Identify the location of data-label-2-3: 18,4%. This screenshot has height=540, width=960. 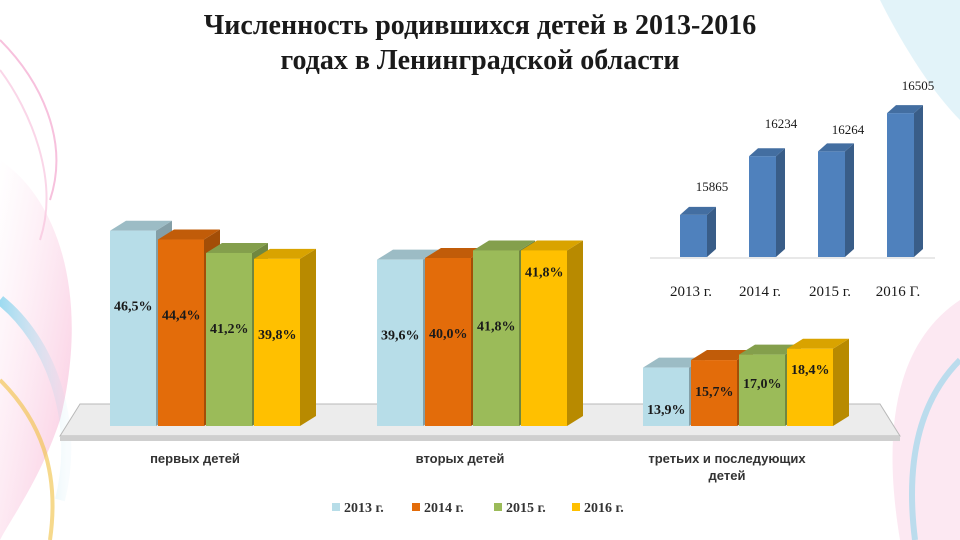
(810, 370).